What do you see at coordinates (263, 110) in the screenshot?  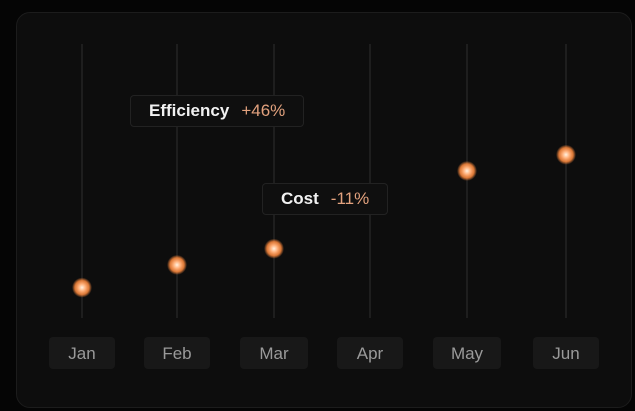 I see `callout-efficiency-value: +46%` at bounding box center [263, 110].